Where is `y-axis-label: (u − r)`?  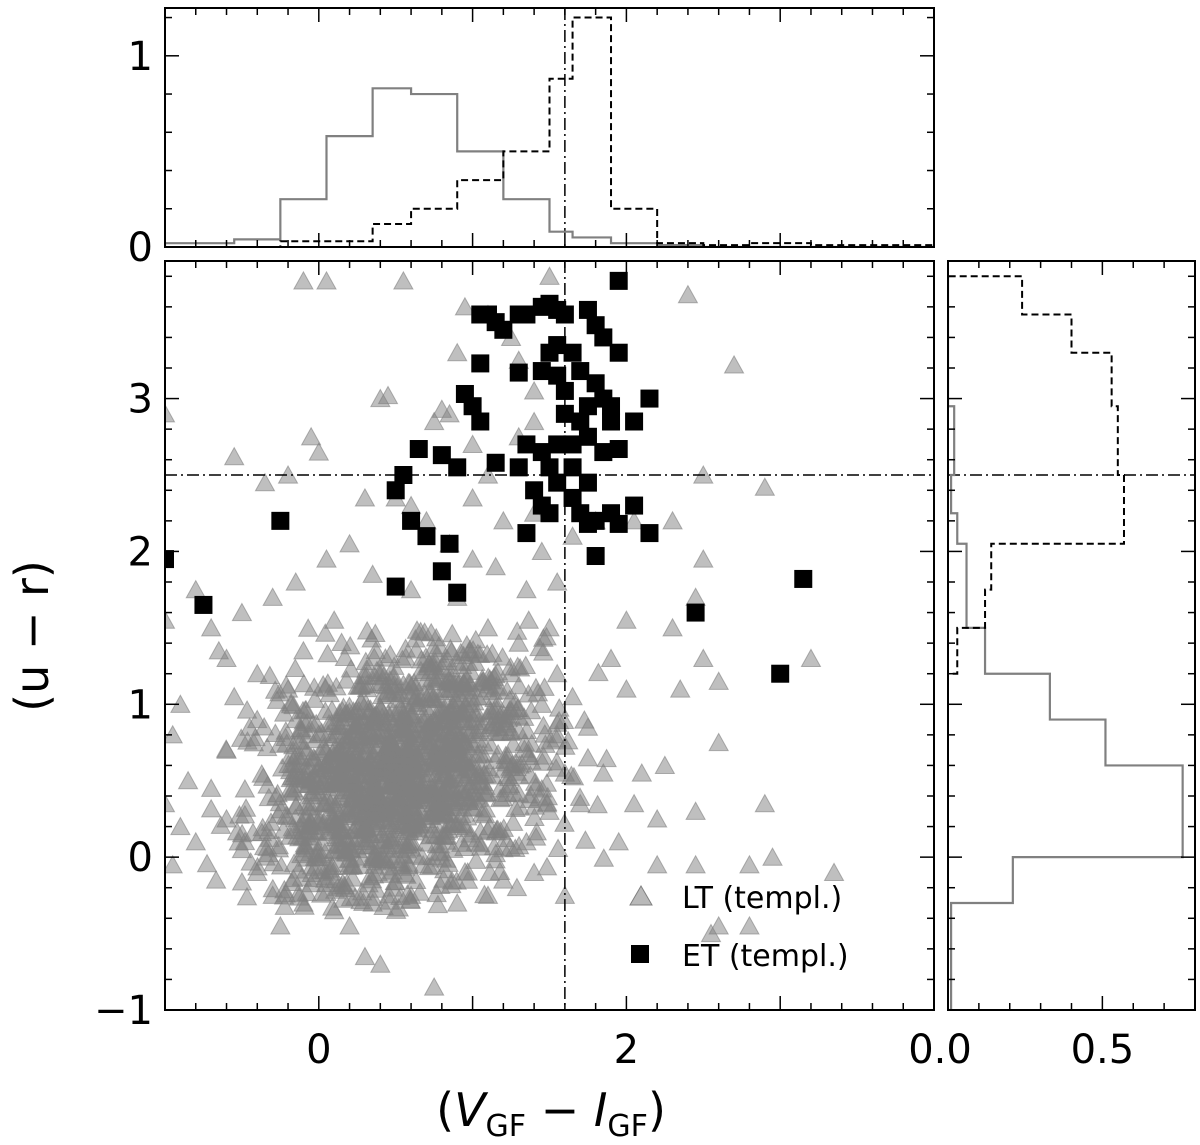
y-axis-label: (u − r) is located at coordinates (32, 636).